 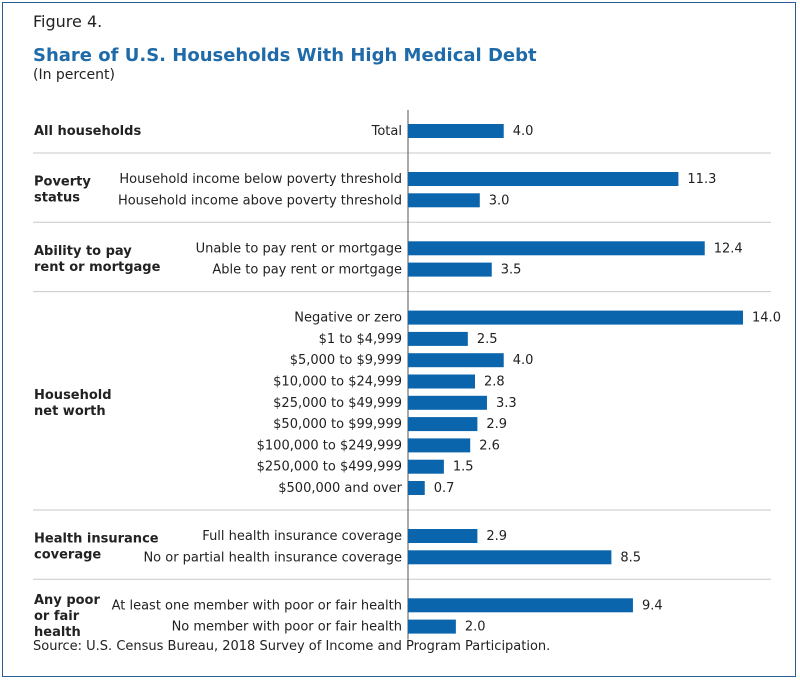 What do you see at coordinates (386, 131) in the screenshot?
I see `category-label: Total` at bounding box center [386, 131].